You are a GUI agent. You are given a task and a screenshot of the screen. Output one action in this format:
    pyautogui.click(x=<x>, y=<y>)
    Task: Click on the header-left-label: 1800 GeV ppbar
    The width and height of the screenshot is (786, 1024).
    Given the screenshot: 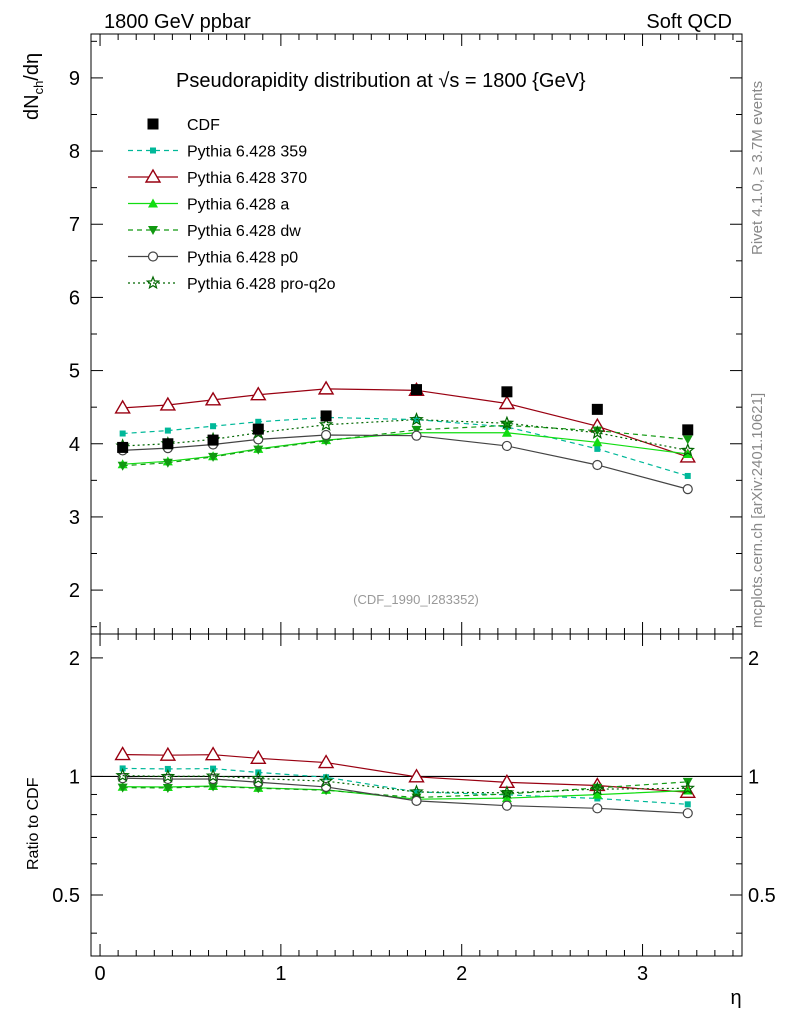 What is the action you would take?
    pyautogui.click(x=177, y=22)
    